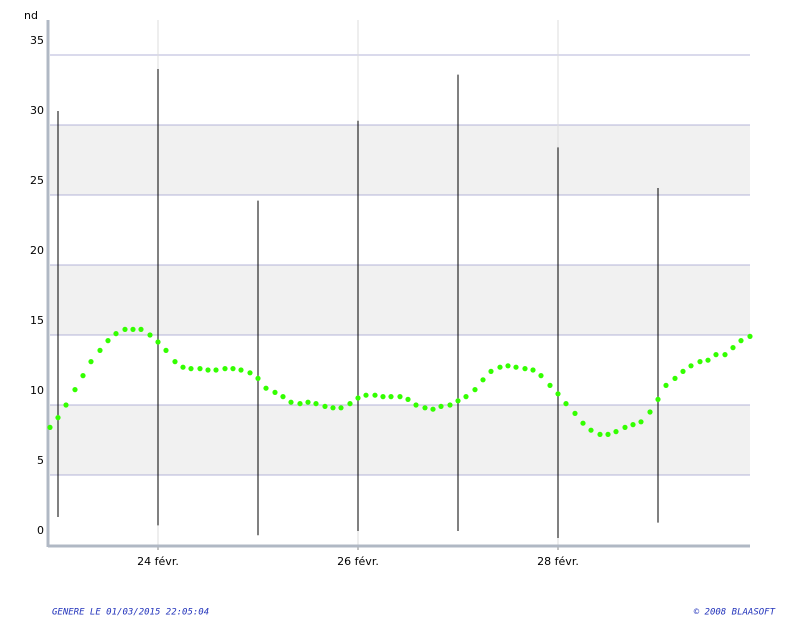 Image resolution: width=800 pixels, height=630 pixels. Describe the element at coordinates (37, 250) in the screenshot. I see `y-tick-label: 20` at that location.